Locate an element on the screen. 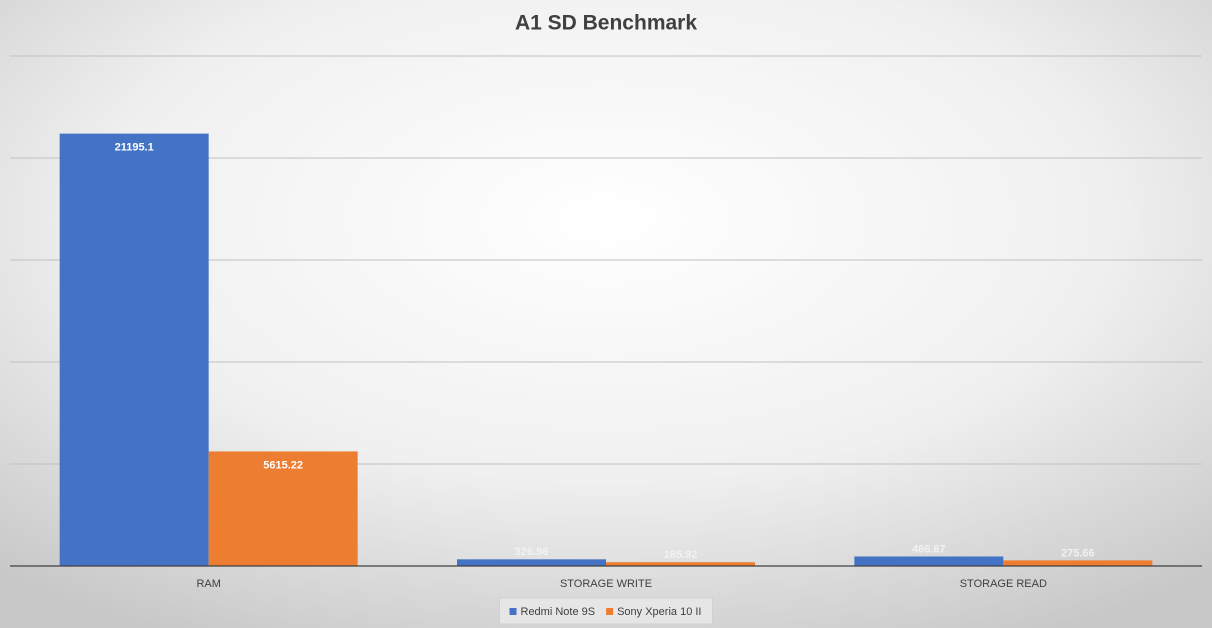  x-tick-label: STORAGE WRITE is located at coordinates (606, 584).